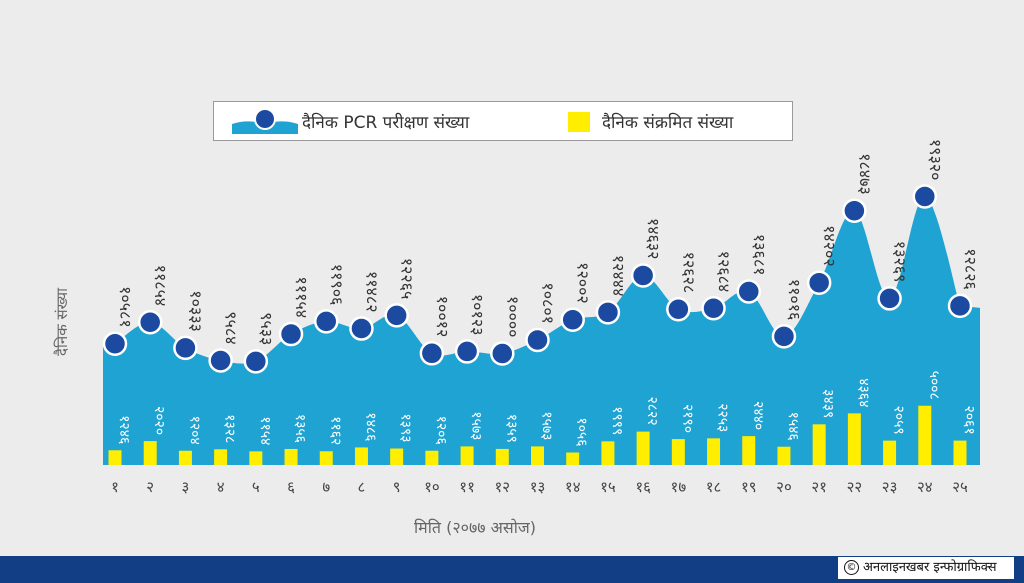  Describe the element at coordinates (724, 272) in the screenshot. I see `pcr-value-label: १२६८४` at that location.